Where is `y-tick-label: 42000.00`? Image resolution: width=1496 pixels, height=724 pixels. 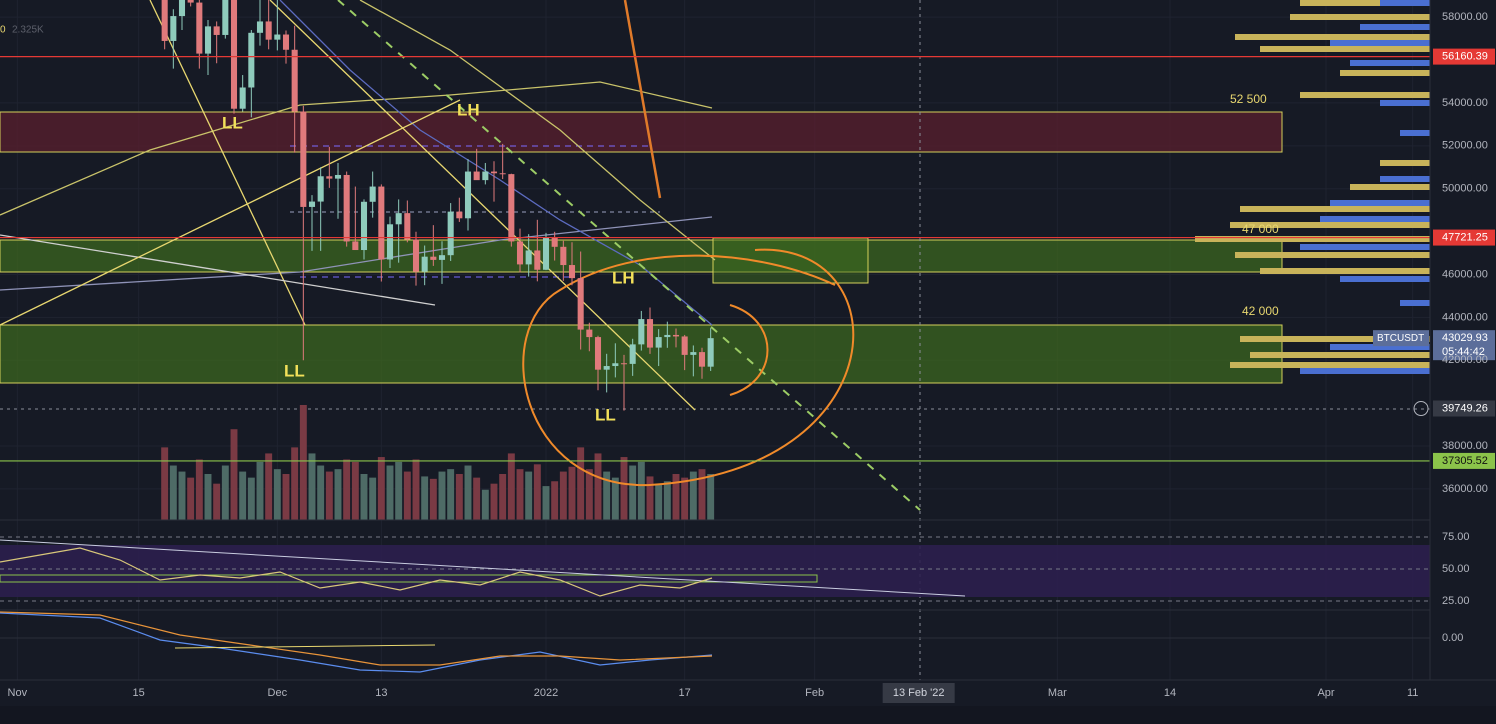
y-tick-label: 42000.00 is located at coordinates (1465, 360).